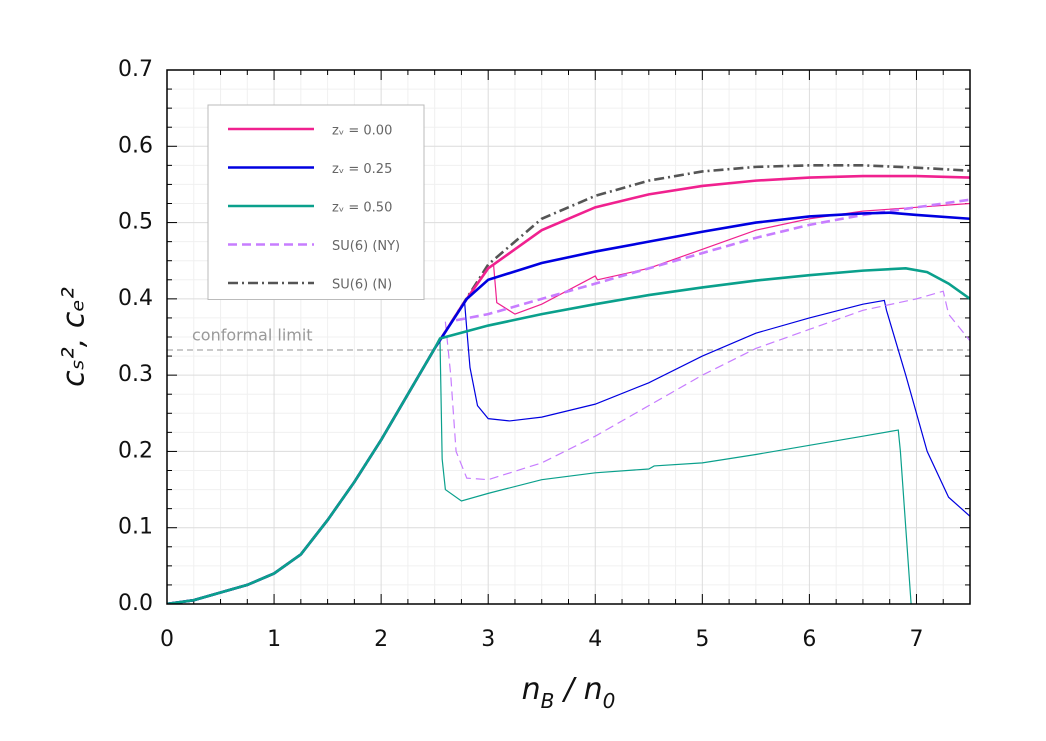 This screenshot has height=741, width=1046. Describe the element at coordinates (135, 527) in the screenshot. I see `y-tick-label: 0.1` at that location.